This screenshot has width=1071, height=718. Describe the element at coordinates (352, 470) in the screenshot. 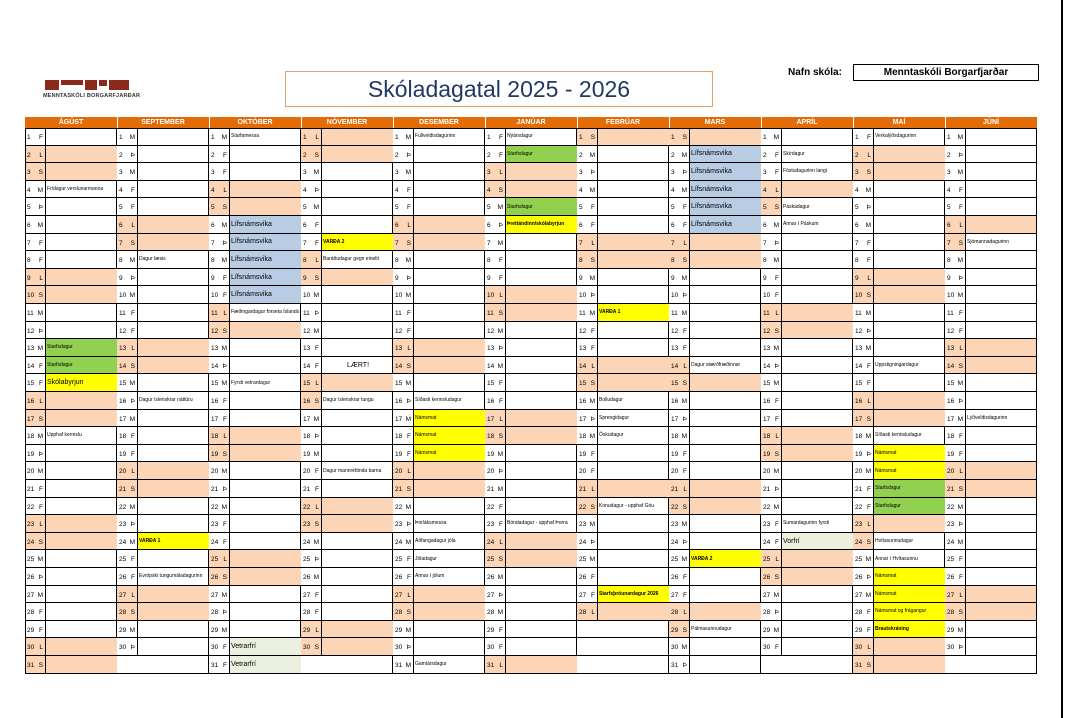

I see `day-event: Dagur mannréttinda barna` at that location.